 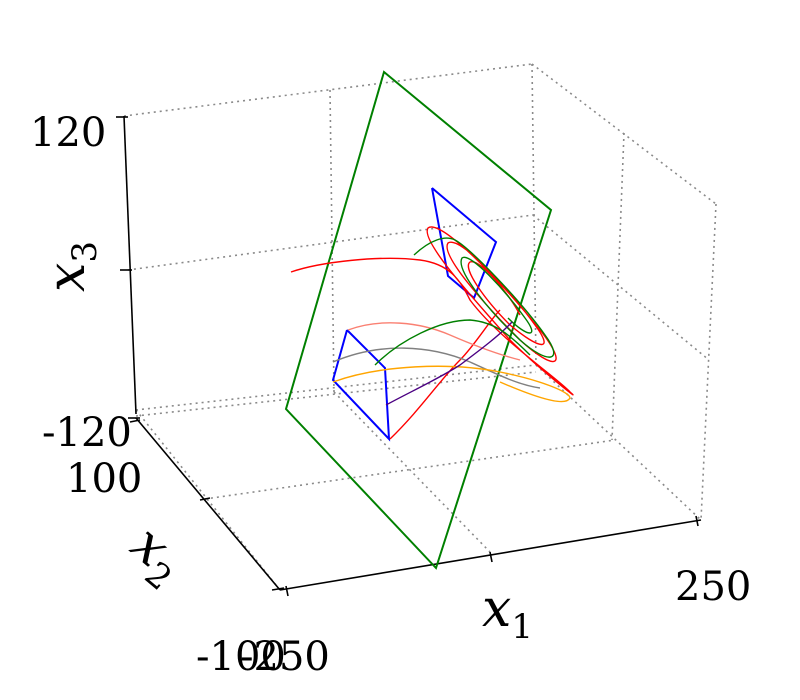 What do you see at coordinates (104, 479) in the screenshot?
I see `x2-tick-max: 100` at bounding box center [104, 479].